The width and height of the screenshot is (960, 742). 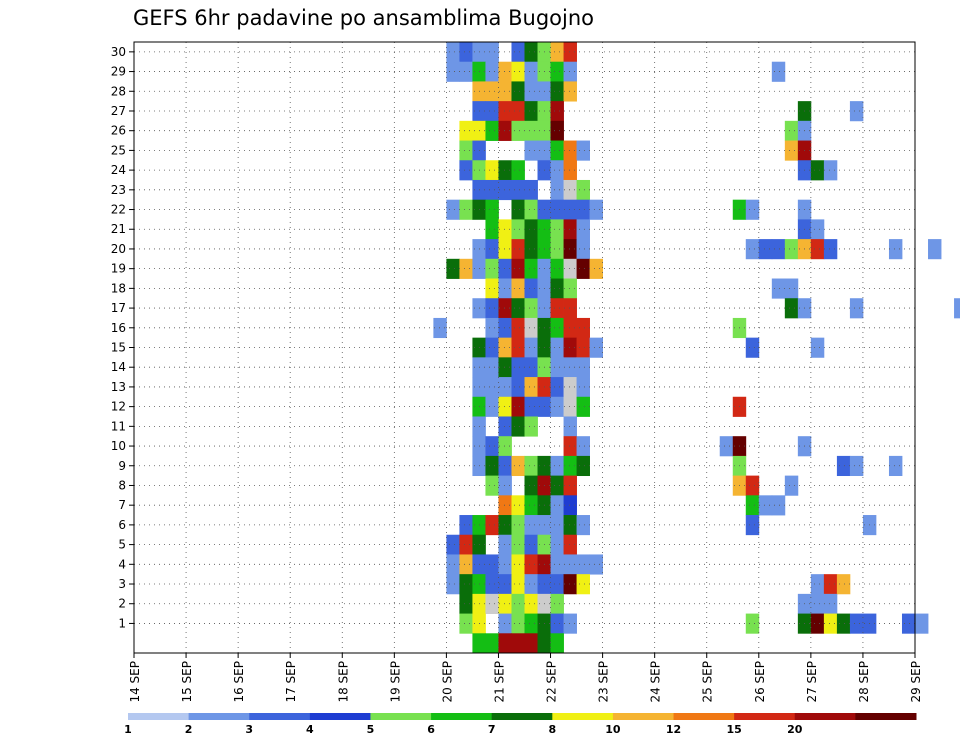 I want to click on legend-level-label: 5, so click(x=371, y=729).